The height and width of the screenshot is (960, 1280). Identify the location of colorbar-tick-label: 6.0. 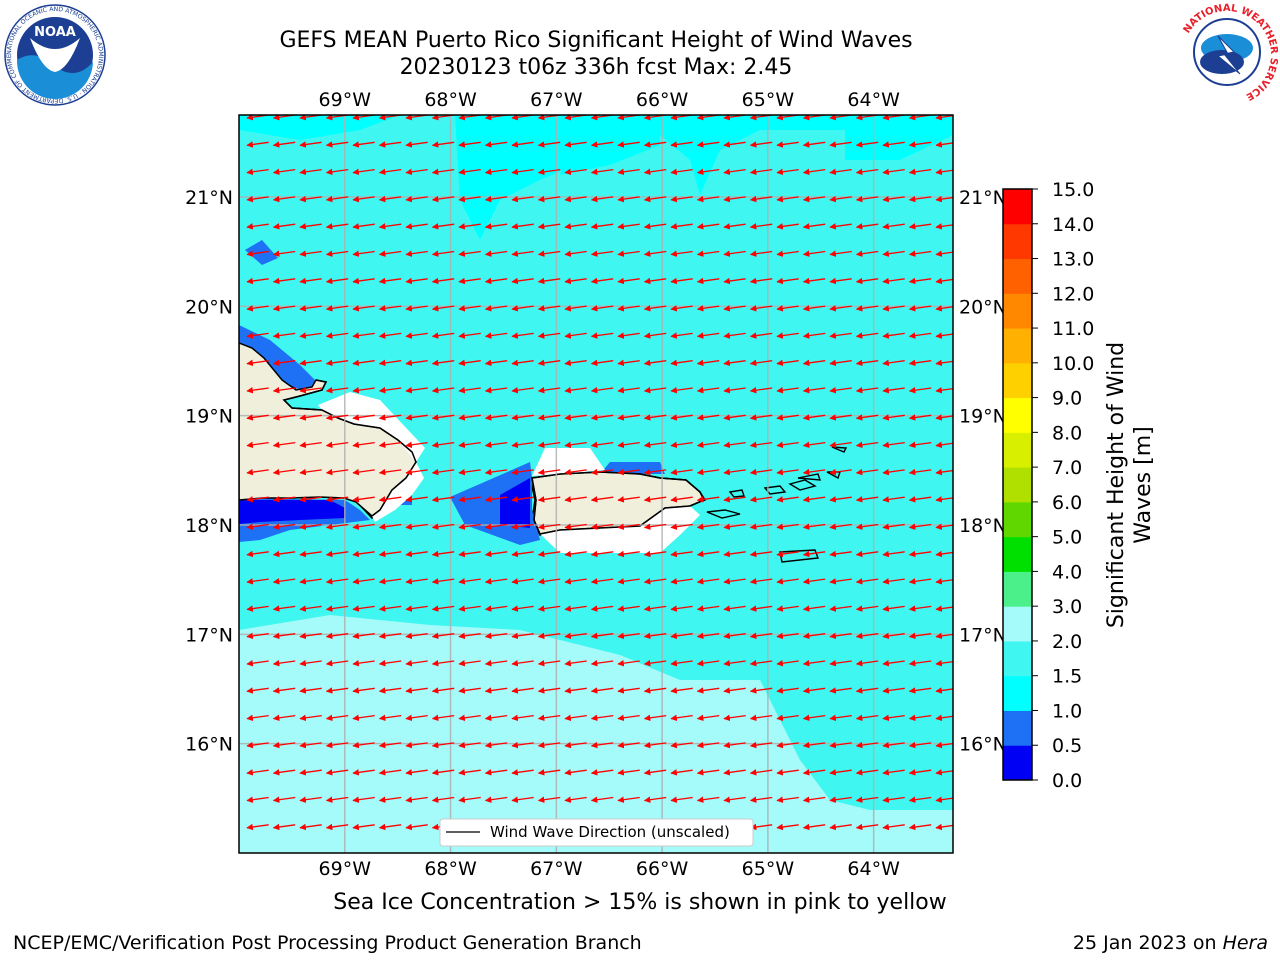
(1067, 503).